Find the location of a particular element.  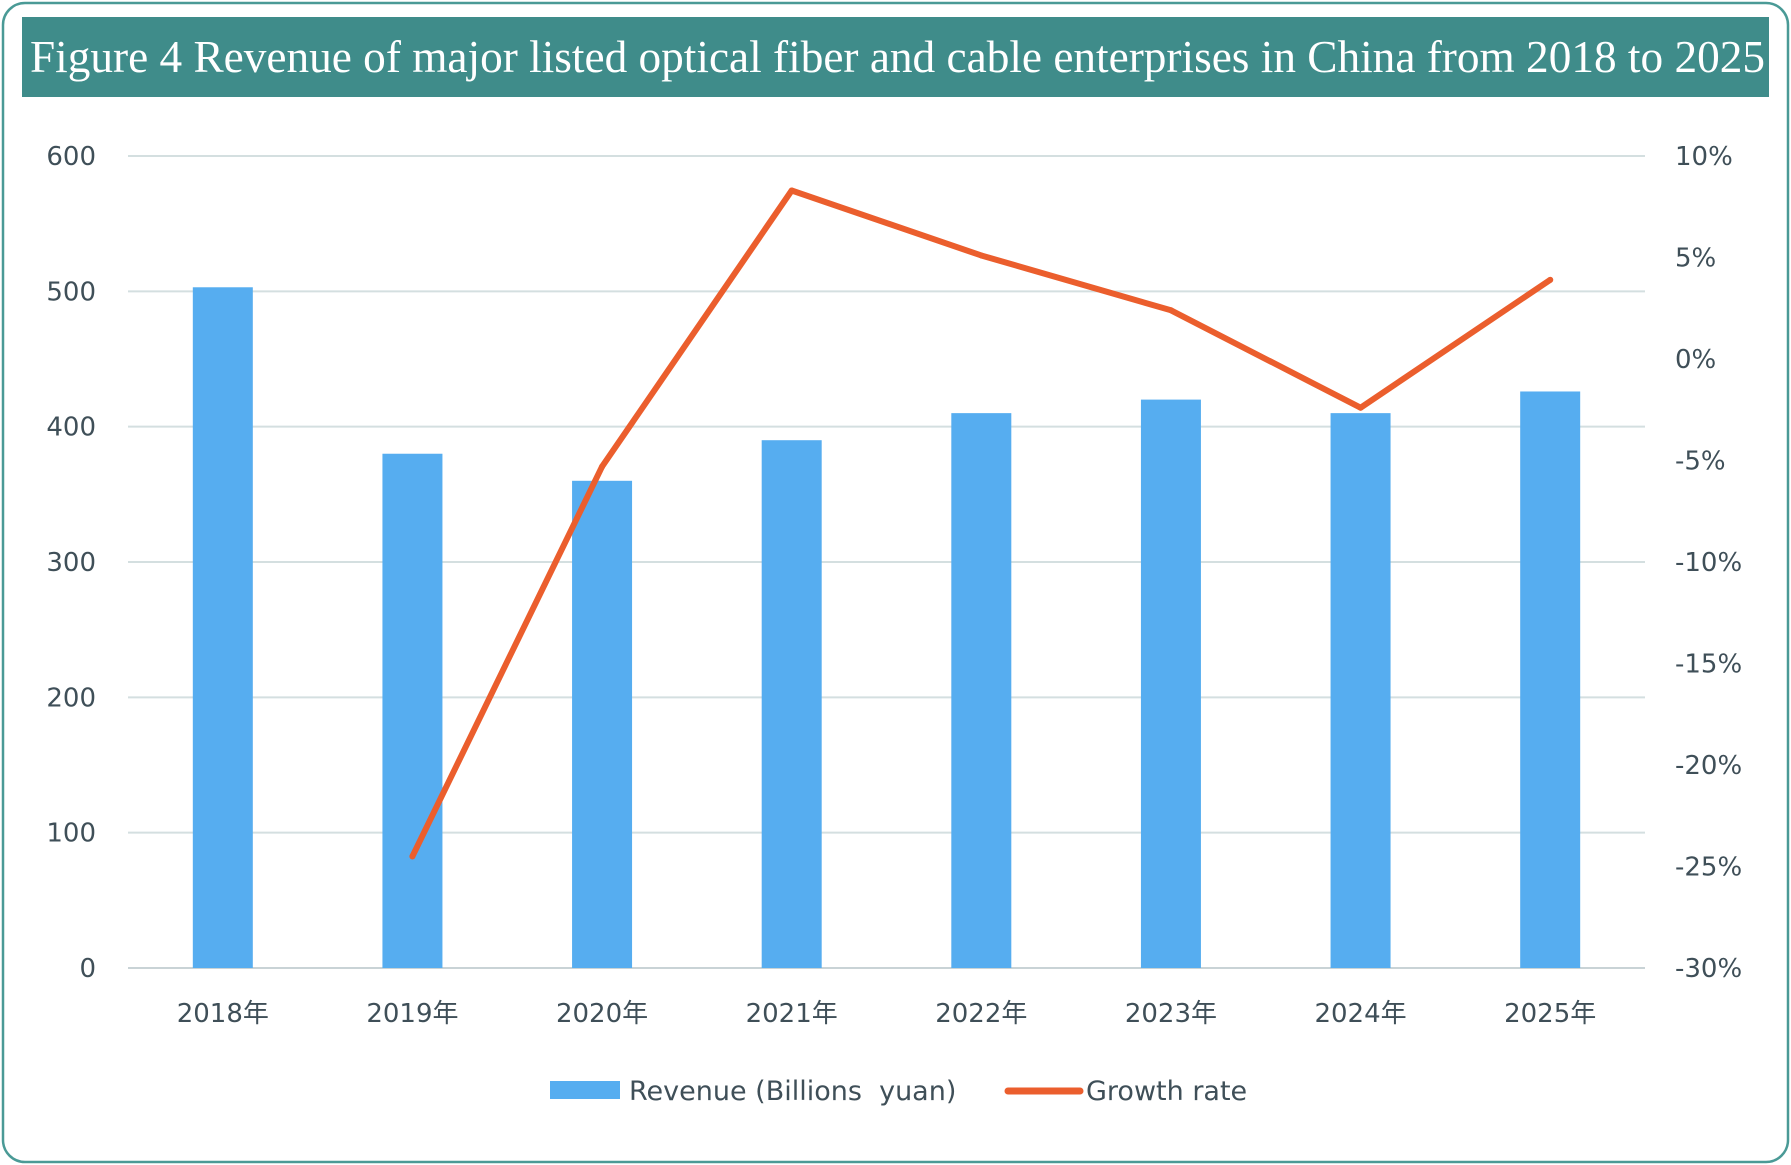

x-tick-label: 2024年 is located at coordinates (1360, 1014).